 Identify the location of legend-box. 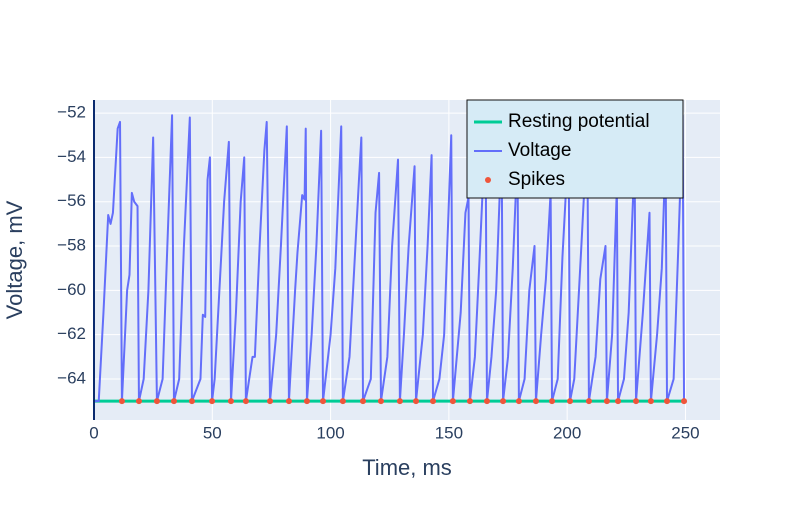
(575, 149).